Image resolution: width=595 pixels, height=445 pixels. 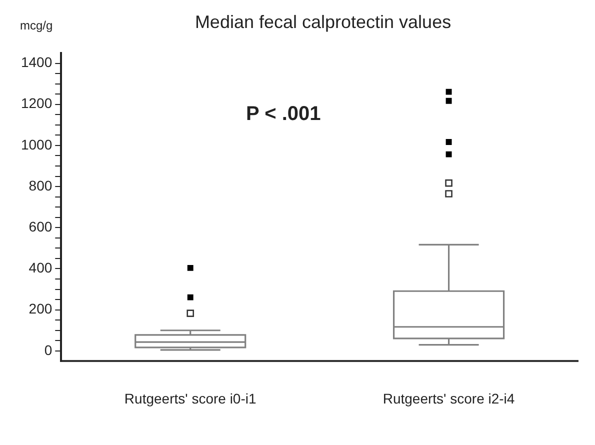 I want to click on annotation: P < .001, so click(x=283, y=114).